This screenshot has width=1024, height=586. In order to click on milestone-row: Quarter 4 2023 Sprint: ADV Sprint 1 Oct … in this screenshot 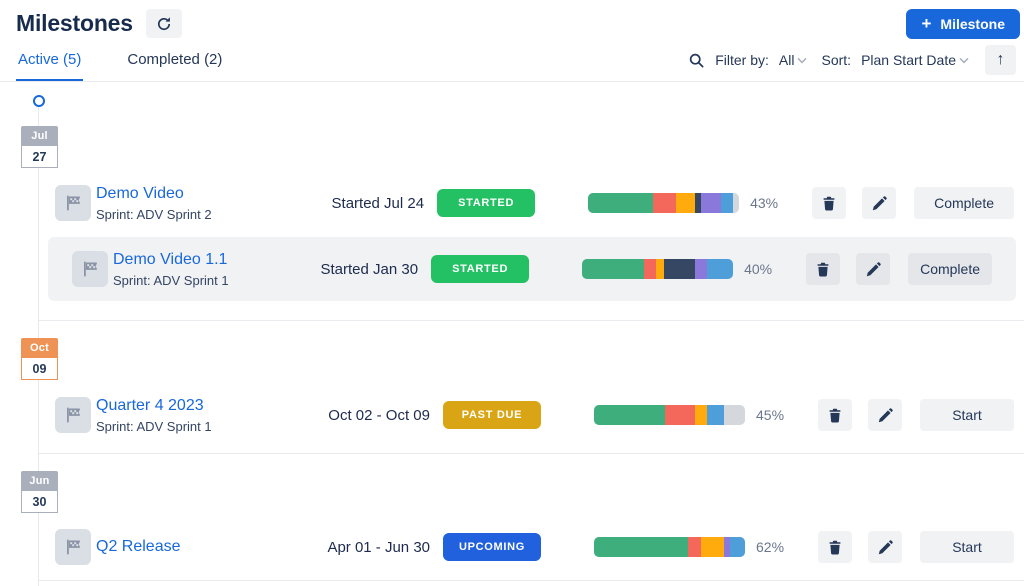, I will do `click(534, 415)`.